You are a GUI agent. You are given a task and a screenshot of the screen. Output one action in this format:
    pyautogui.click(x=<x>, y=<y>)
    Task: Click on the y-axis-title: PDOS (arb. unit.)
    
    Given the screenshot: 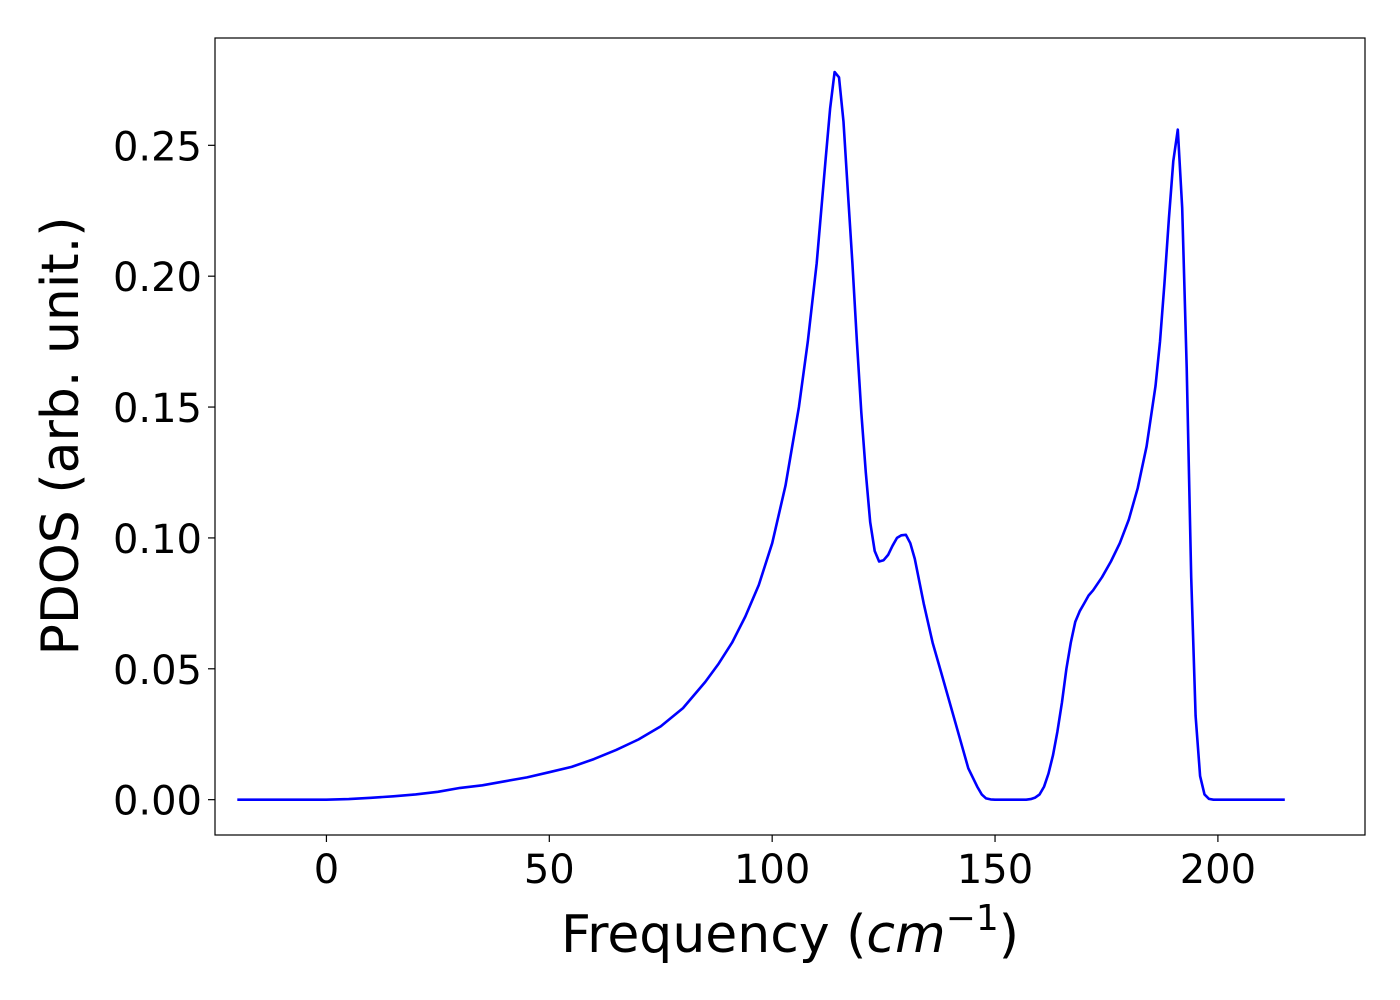 What is the action you would take?
    pyautogui.click(x=61, y=435)
    